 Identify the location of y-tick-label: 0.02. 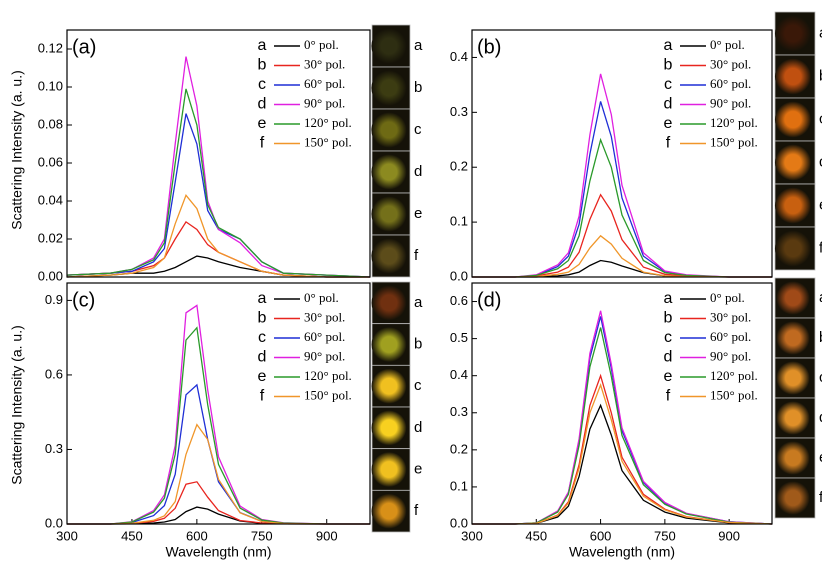
(50, 237).